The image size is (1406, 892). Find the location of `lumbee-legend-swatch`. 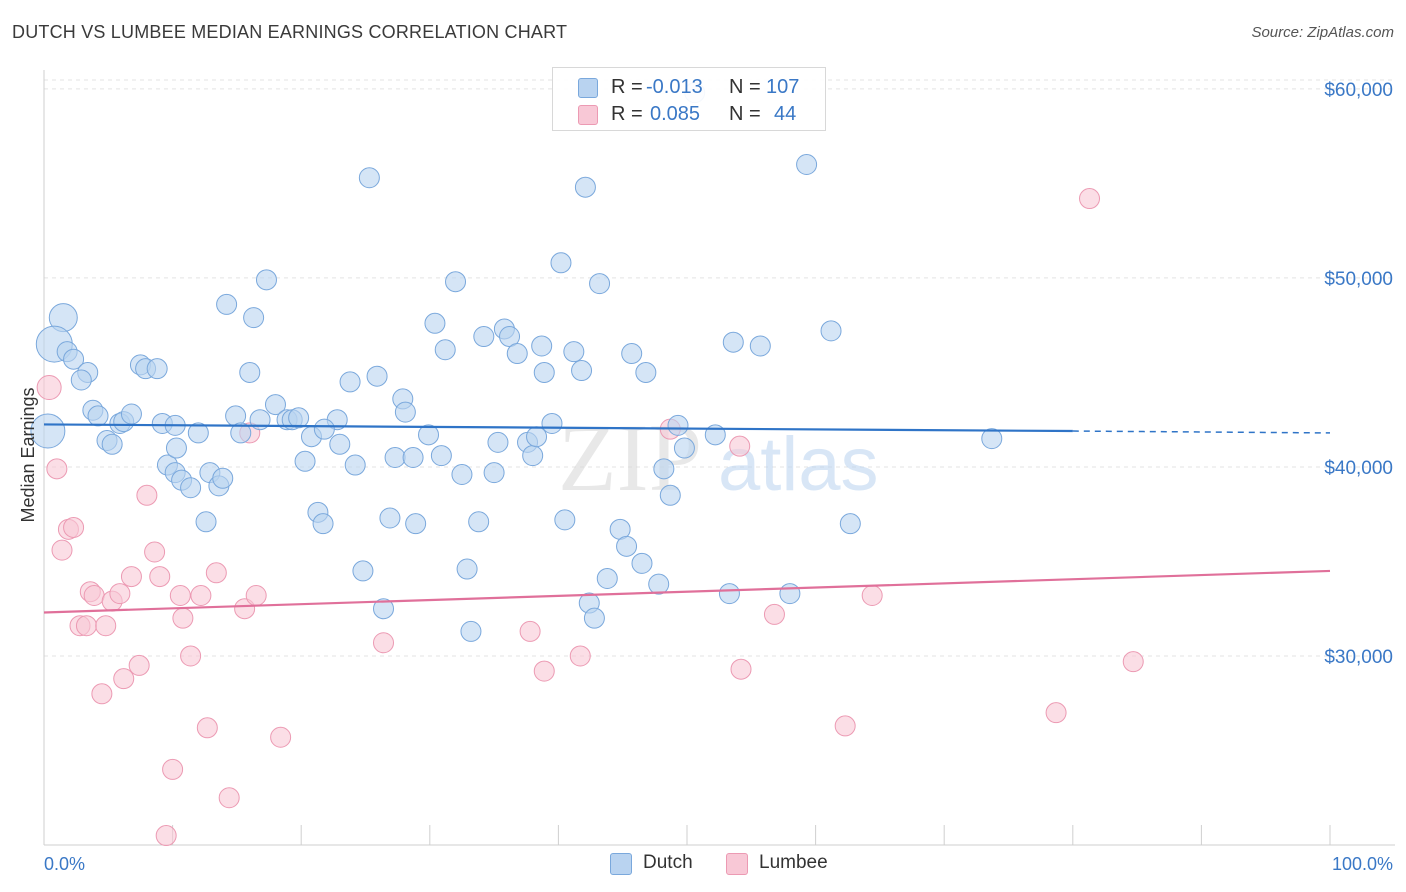

lumbee-legend-swatch is located at coordinates (737, 864).